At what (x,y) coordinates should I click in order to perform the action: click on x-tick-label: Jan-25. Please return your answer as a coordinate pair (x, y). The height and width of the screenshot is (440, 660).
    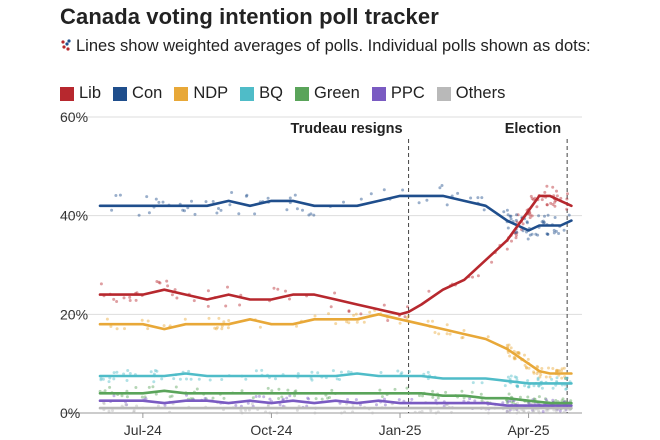
    Looking at the image, I should click on (400, 430).